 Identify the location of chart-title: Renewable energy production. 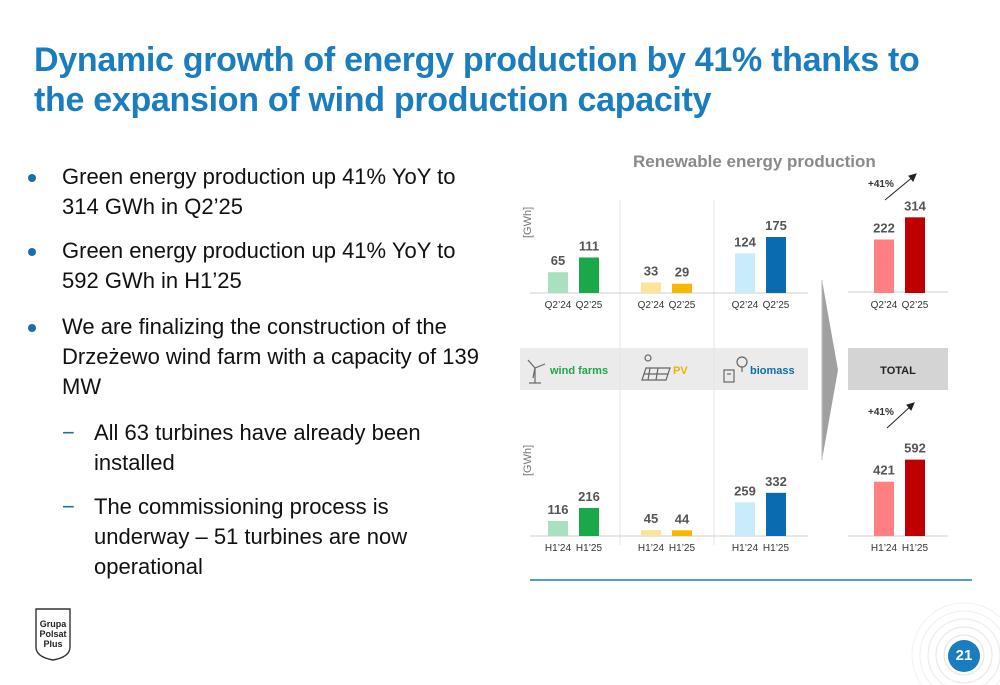
(754, 161).